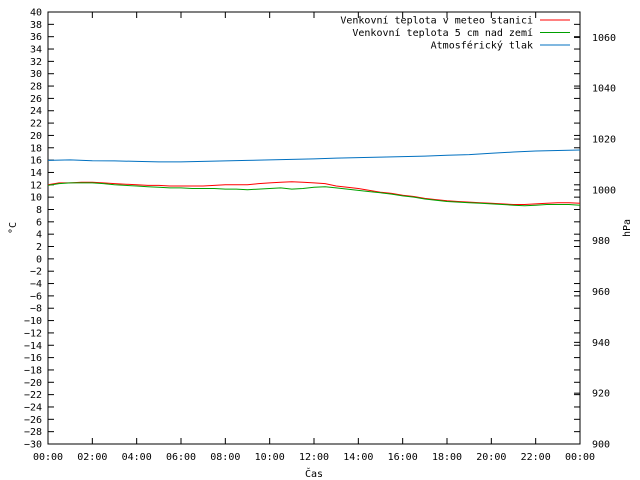 Image resolution: width=640 pixels, height=480 pixels. What do you see at coordinates (33, 445) in the screenshot?
I see `y-tick-label: −30` at bounding box center [33, 445].